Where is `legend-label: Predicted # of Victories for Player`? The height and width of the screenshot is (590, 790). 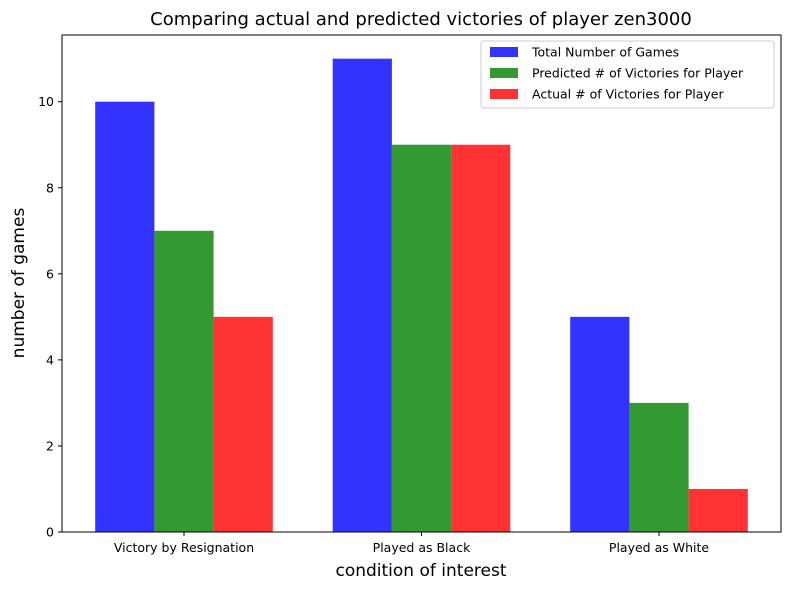 legend-label: Predicted # of Victories for Player is located at coordinates (638, 73).